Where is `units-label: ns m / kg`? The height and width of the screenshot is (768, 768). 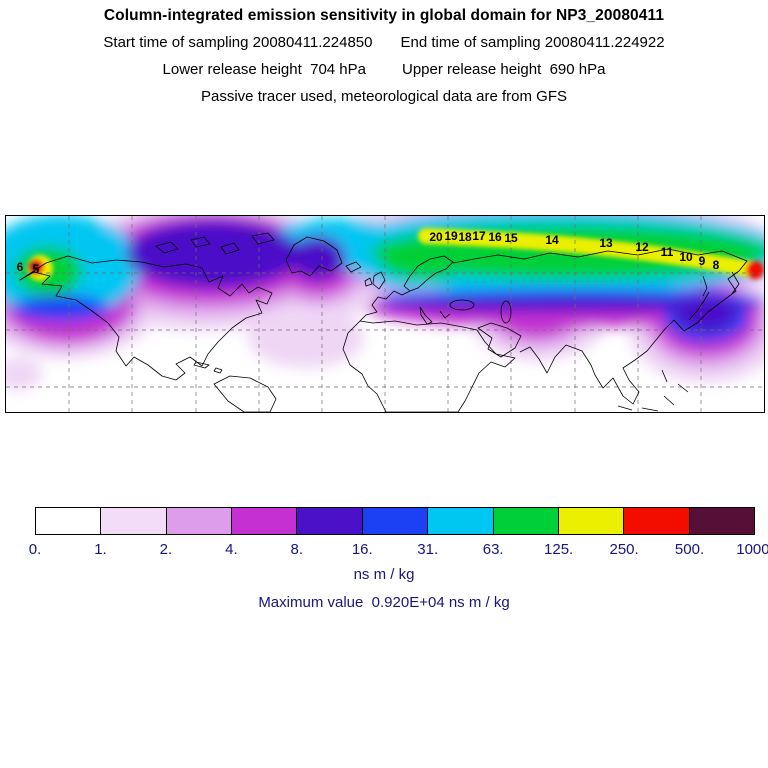
units-label: ns m / kg is located at coordinates (384, 574).